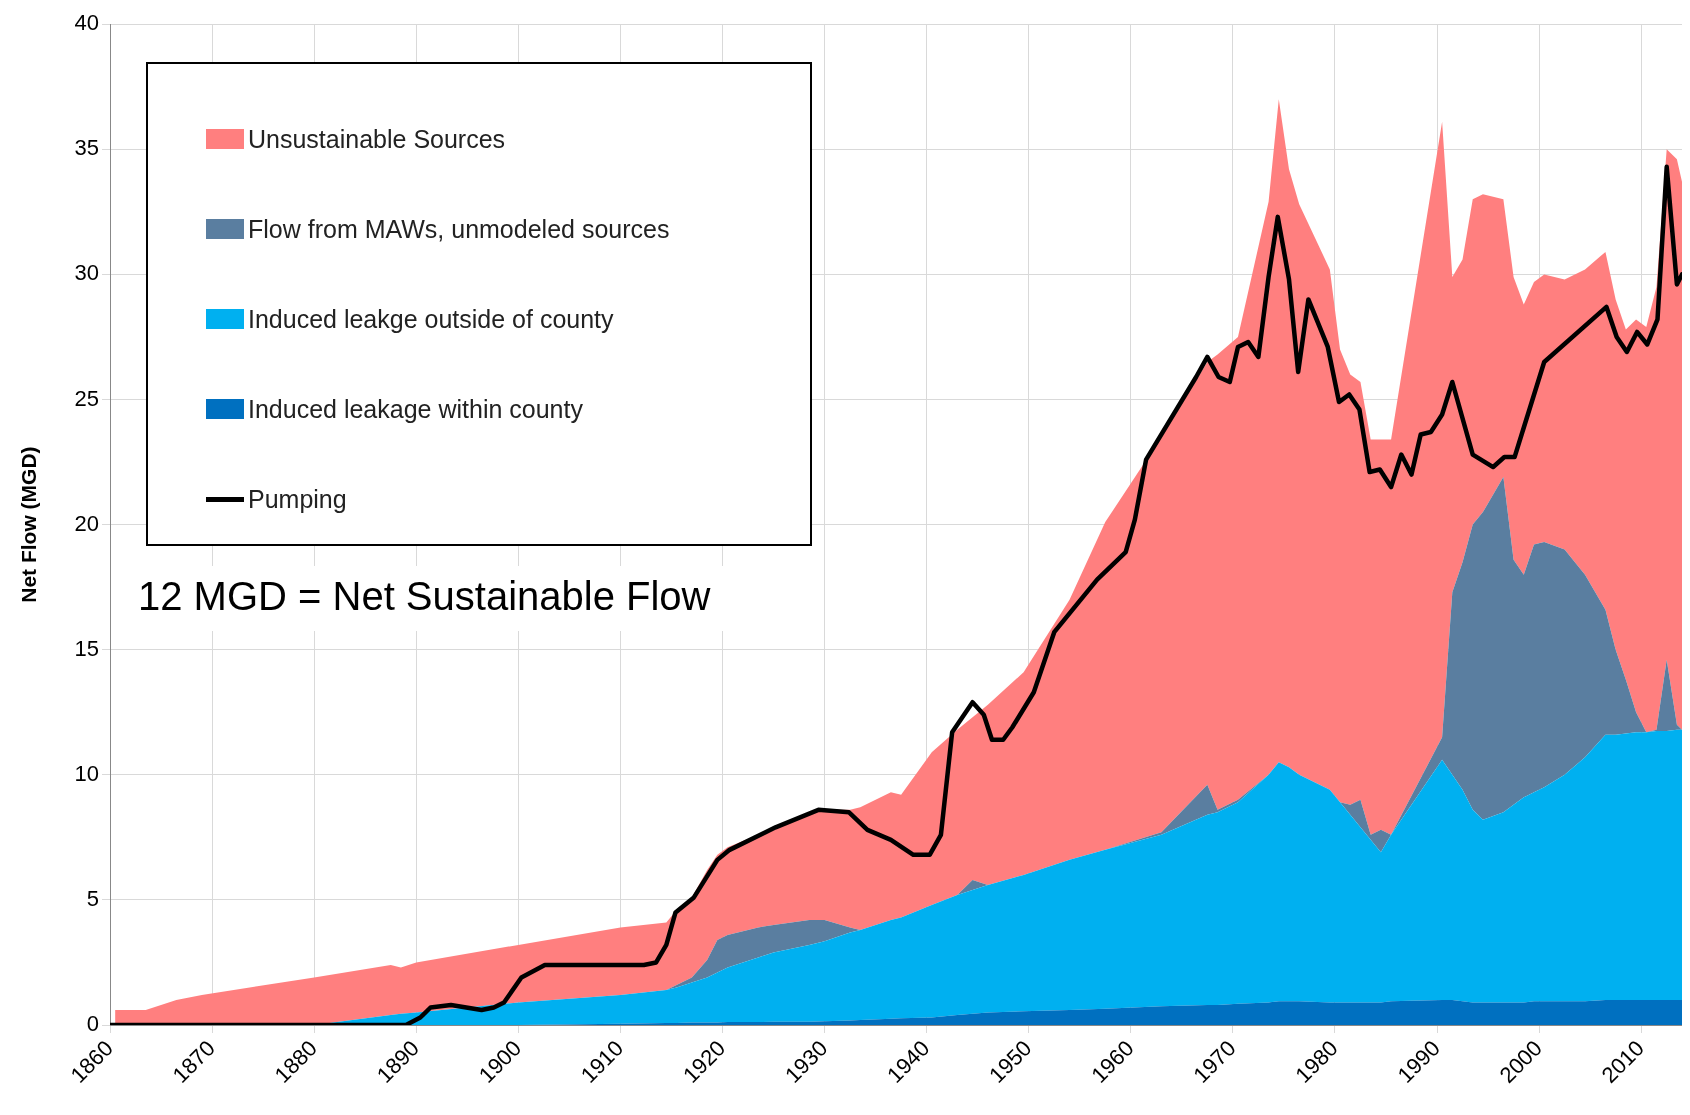 The image size is (1690, 1115). Describe the element at coordinates (377, 139) in the screenshot. I see `legend-label: Unsustainable Sources` at that location.